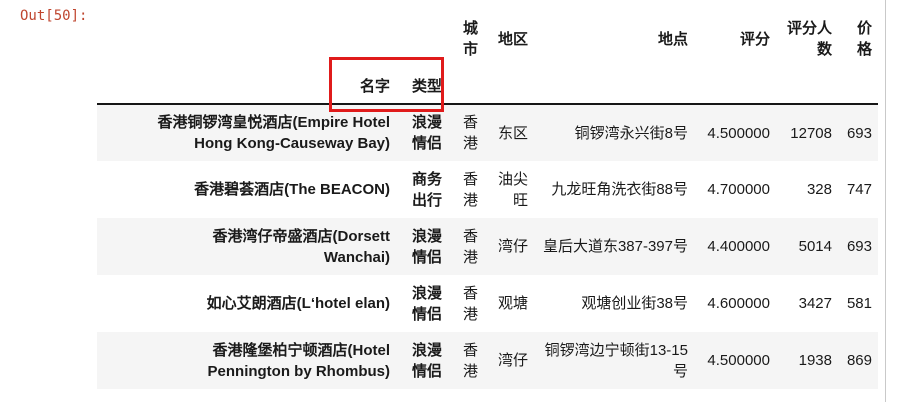  Describe the element at coordinates (672, 39) in the screenshot. I see `column-header-location: 地点` at that location.